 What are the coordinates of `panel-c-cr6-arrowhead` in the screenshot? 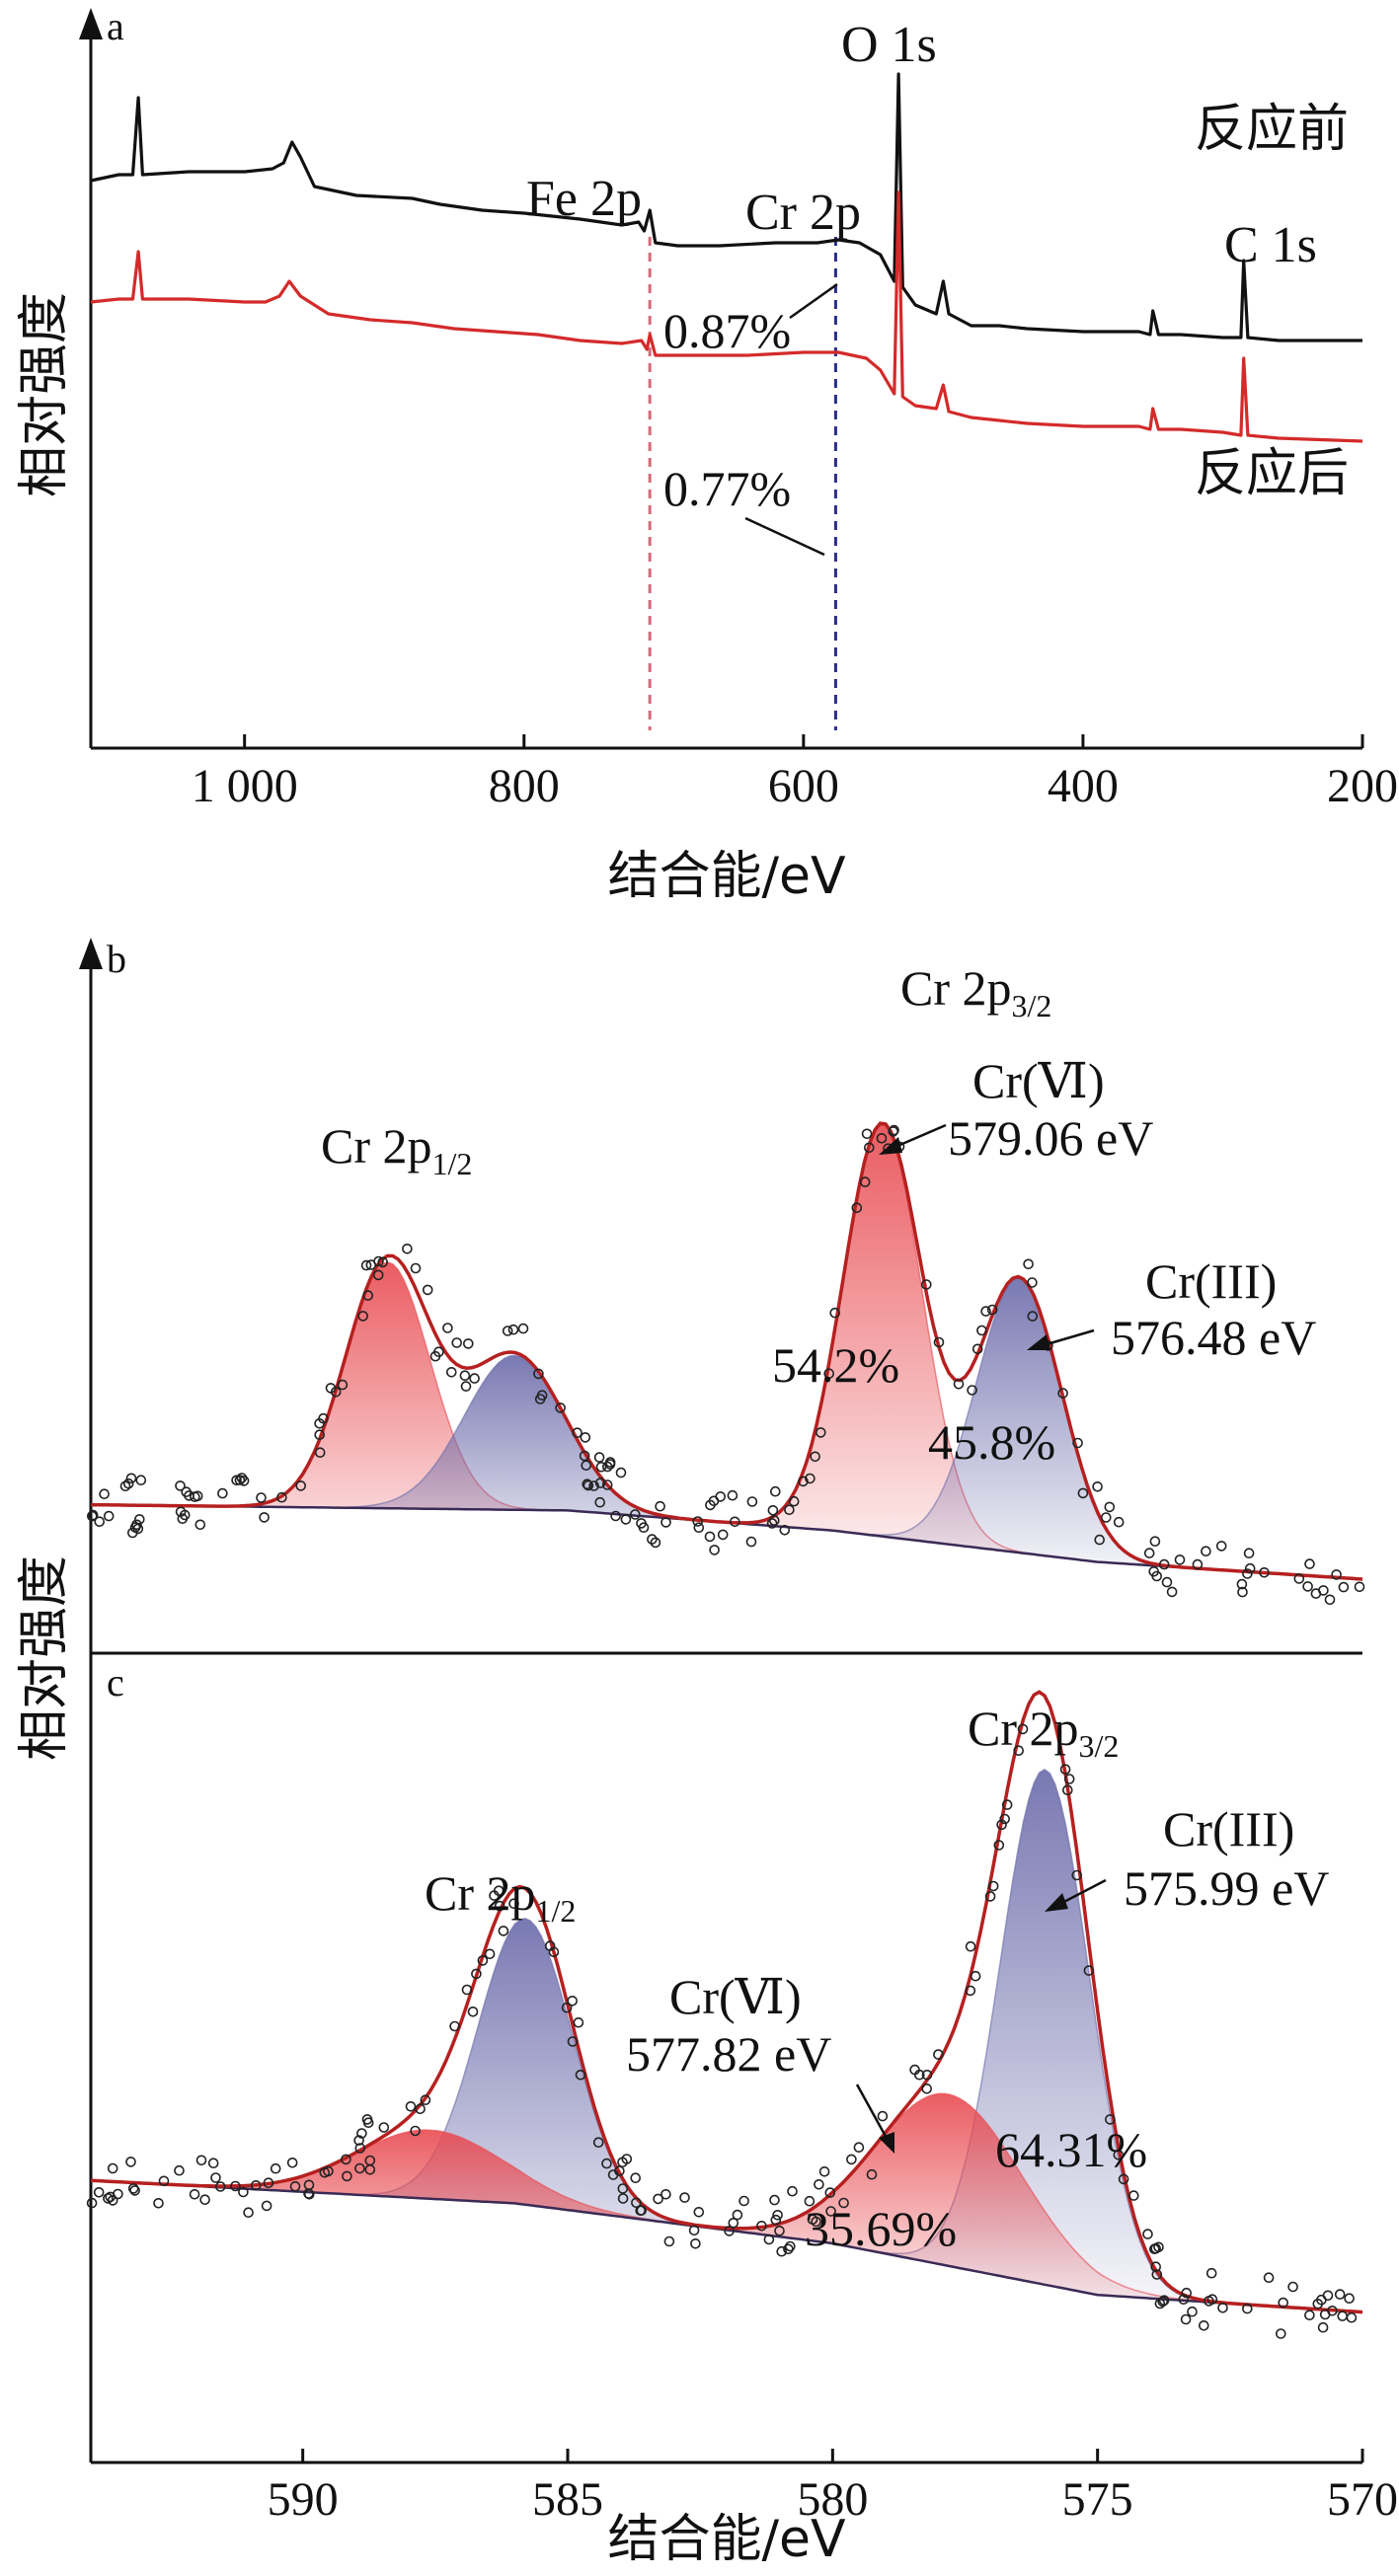 It's located at (887, 2143).